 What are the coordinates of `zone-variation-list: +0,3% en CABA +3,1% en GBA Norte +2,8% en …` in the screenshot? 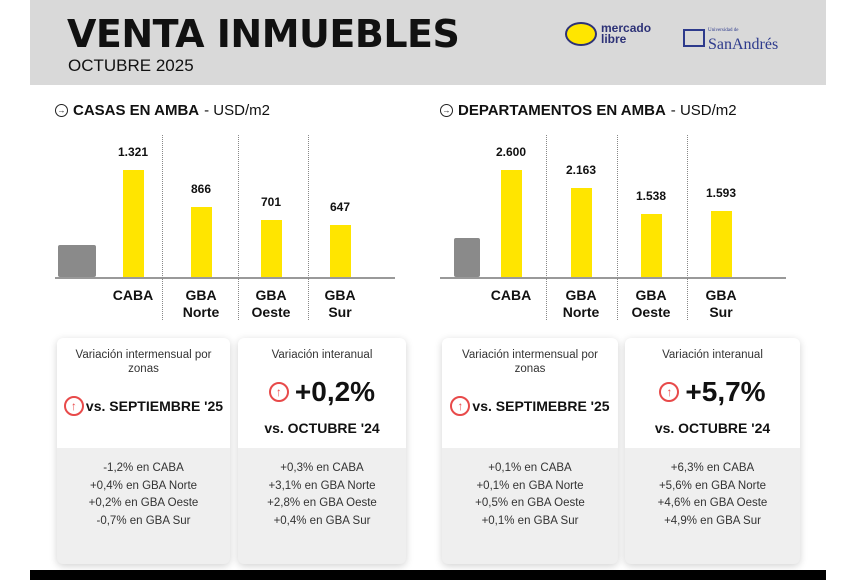 It's located at (322, 489).